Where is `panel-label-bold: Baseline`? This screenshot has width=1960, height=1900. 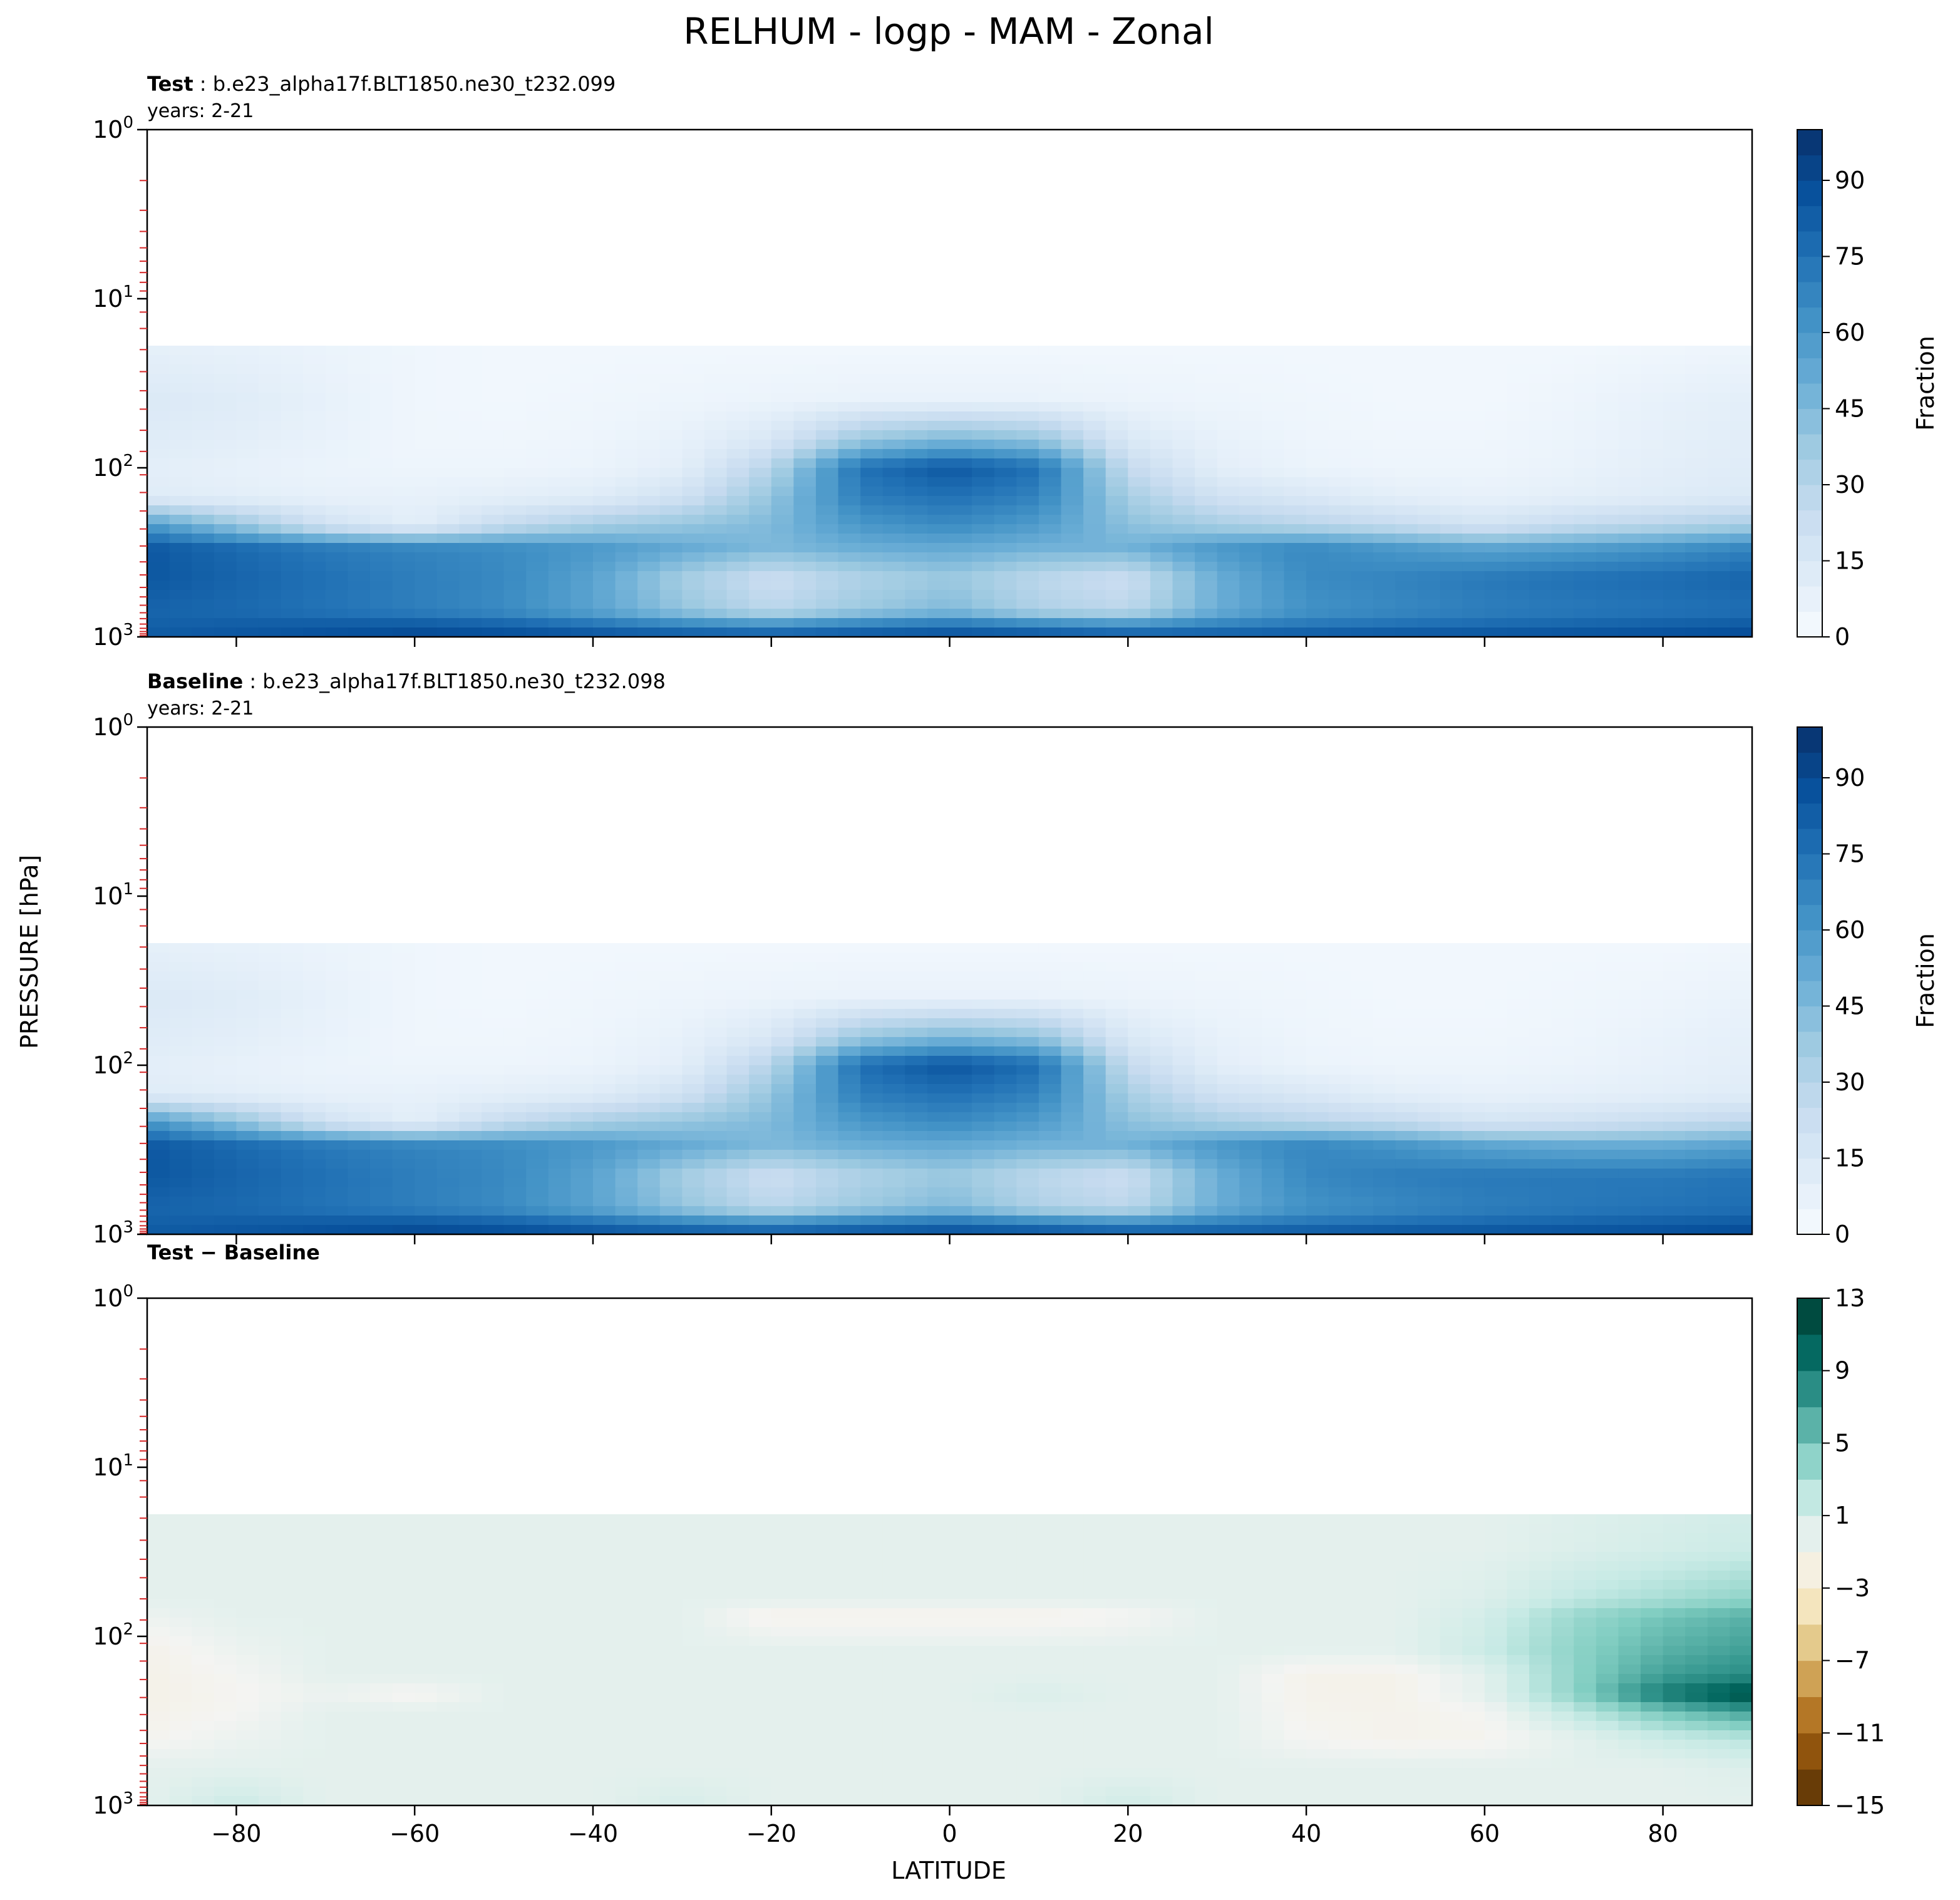 panel-label-bold: Baseline is located at coordinates (195, 681).